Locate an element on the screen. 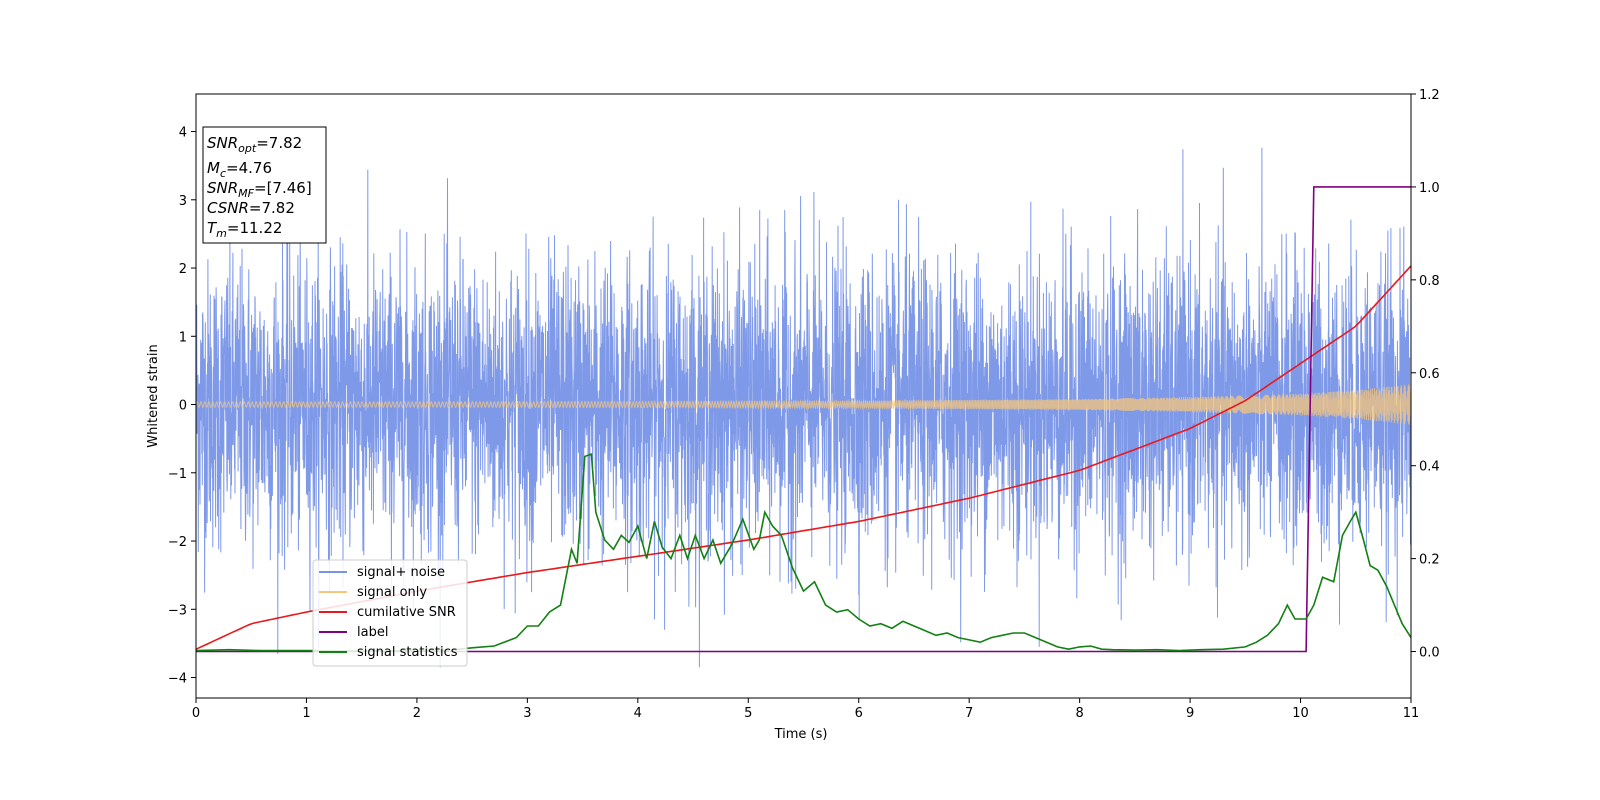 Image resolution: width=1600 pixels, height=800 pixels. x-tick-label: 10 is located at coordinates (1300, 713).